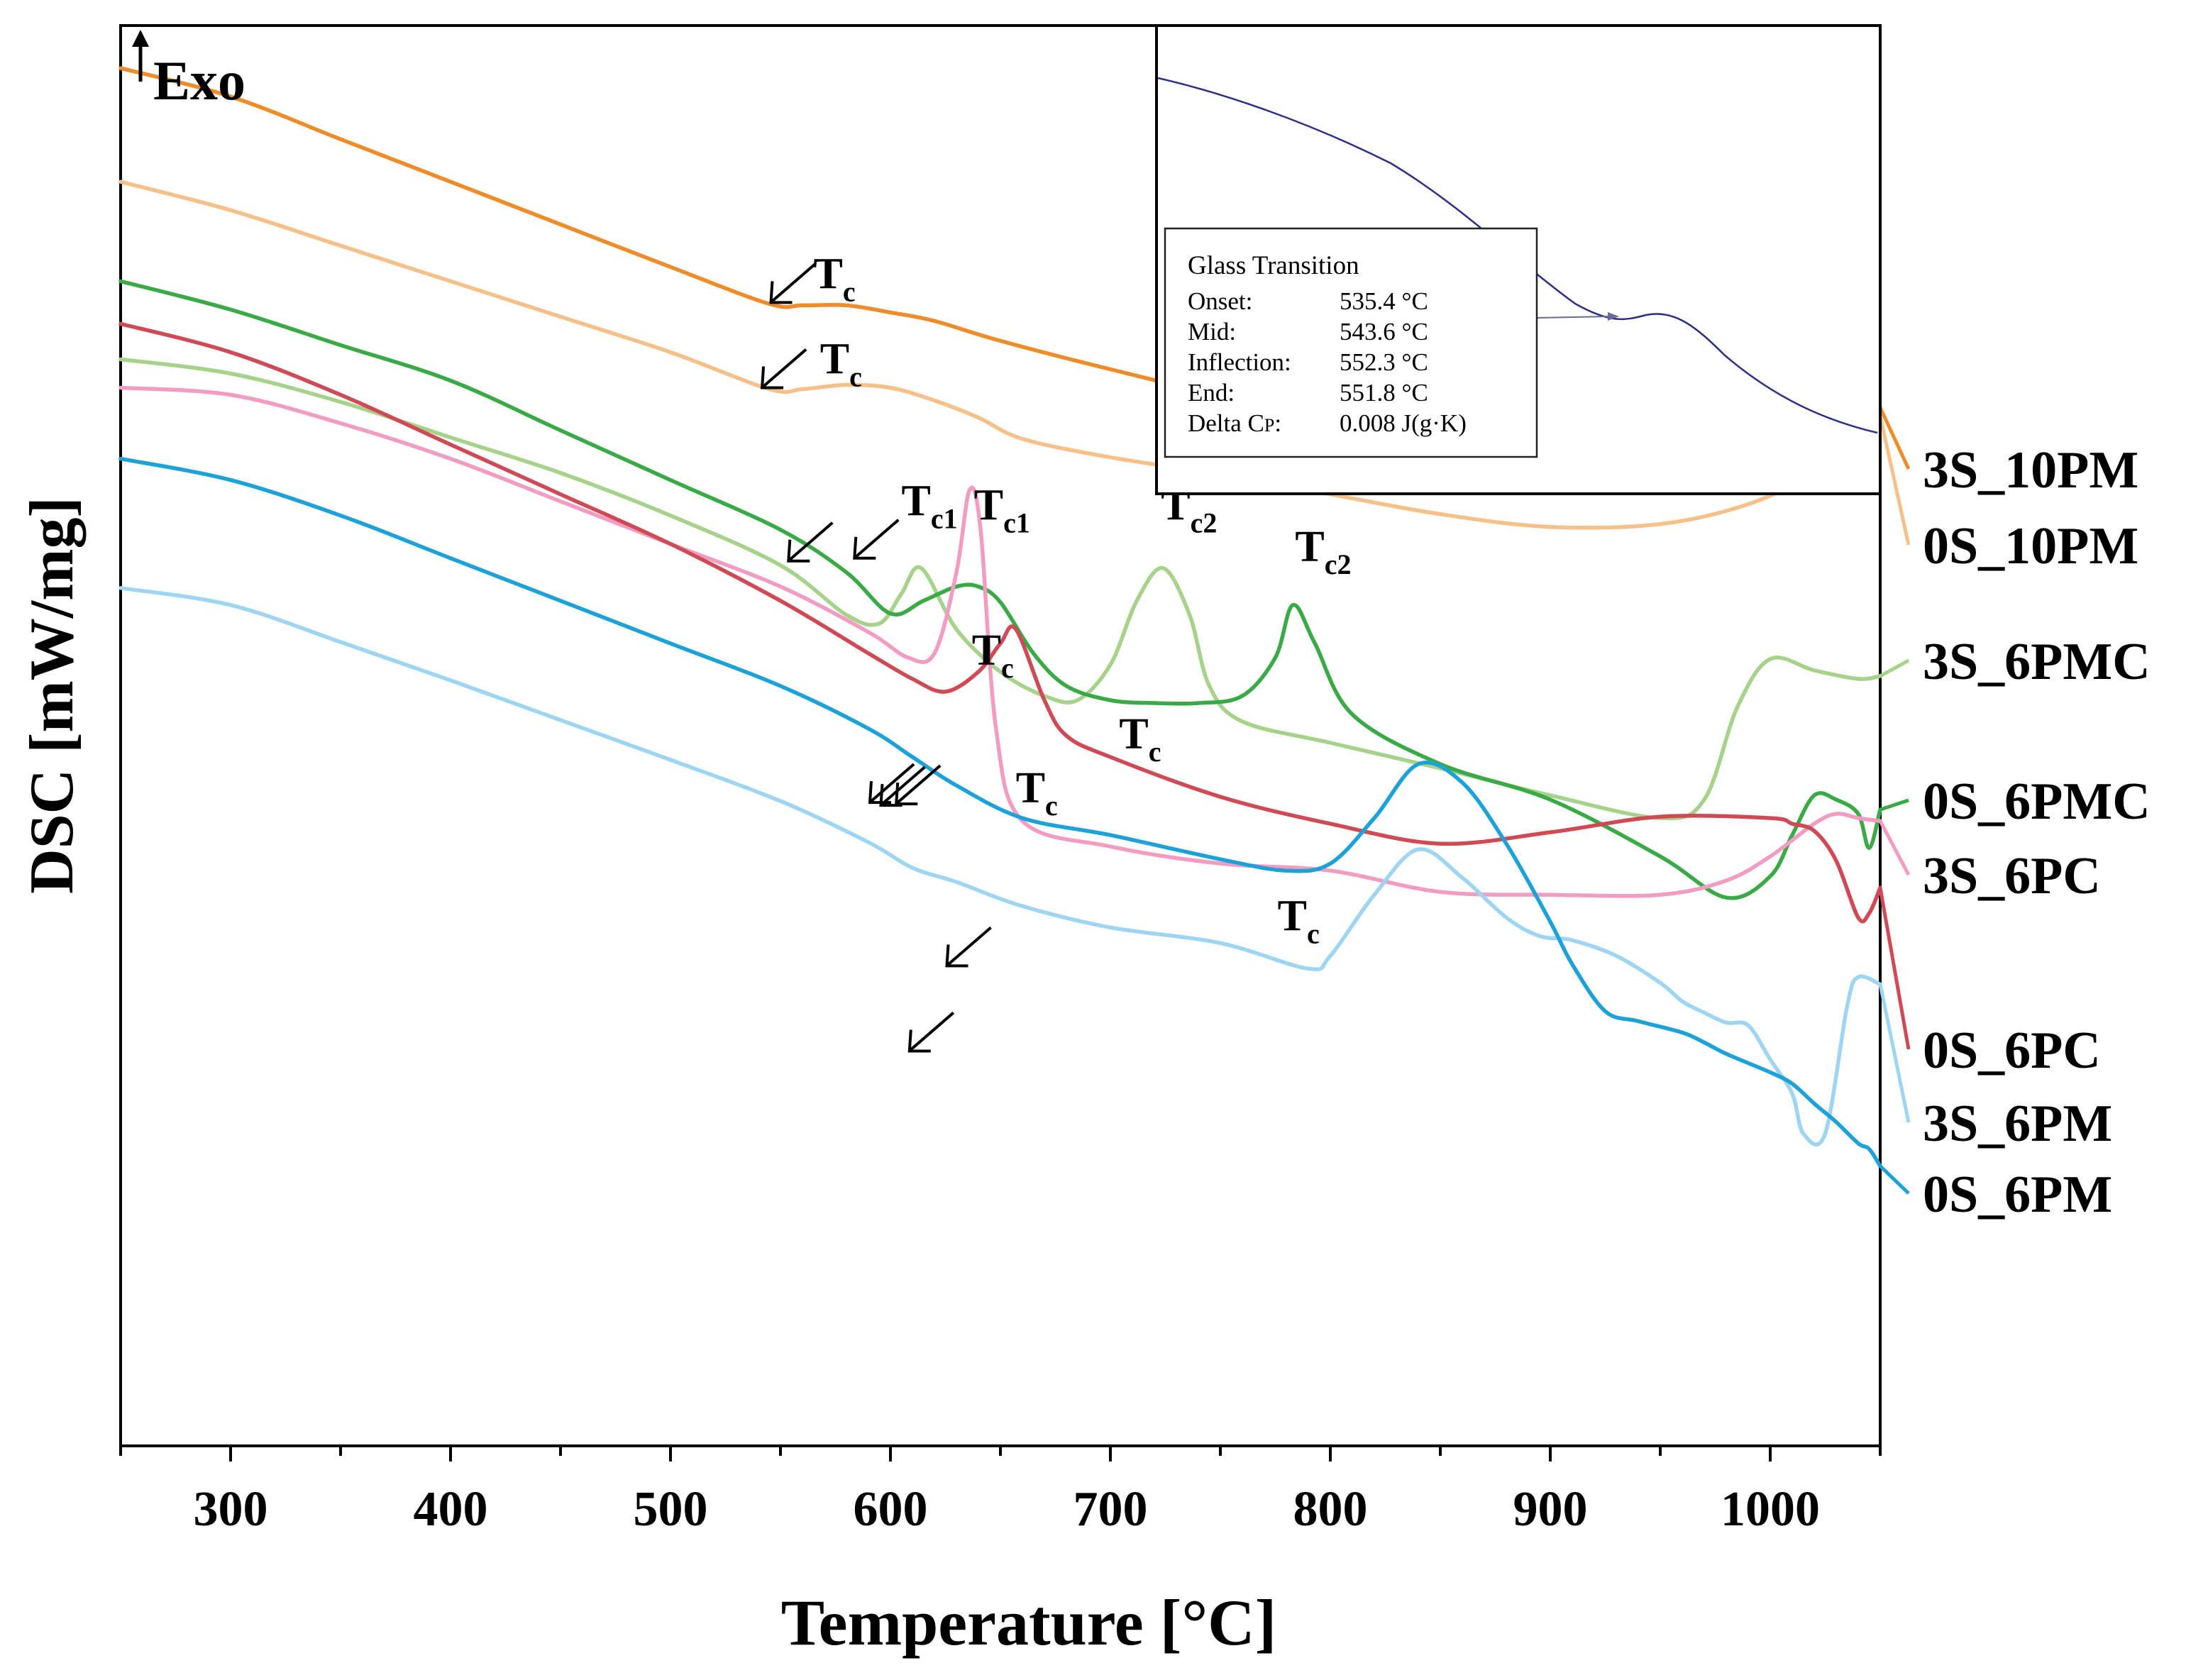 Image resolution: width=2186 pixels, height=1680 pixels. What do you see at coordinates (1573, 317) in the screenshot?
I see `inset-pointer-line` at bounding box center [1573, 317].